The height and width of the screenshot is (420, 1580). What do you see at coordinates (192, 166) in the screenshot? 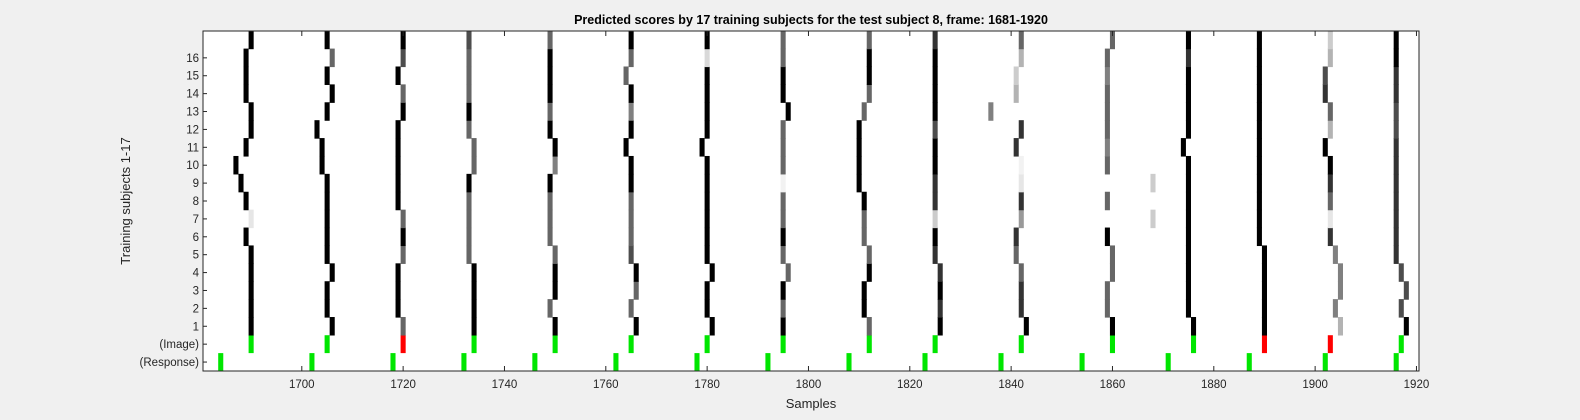
I see `y-tick-label: 10` at bounding box center [192, 166].